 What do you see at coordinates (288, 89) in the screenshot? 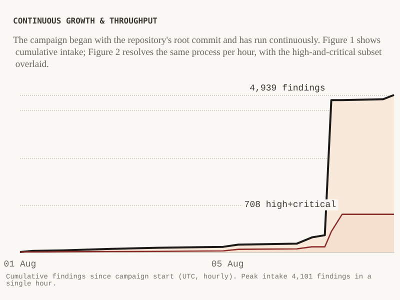
I see `annotation: 4,939 findings` at bounding box center [288, 89].